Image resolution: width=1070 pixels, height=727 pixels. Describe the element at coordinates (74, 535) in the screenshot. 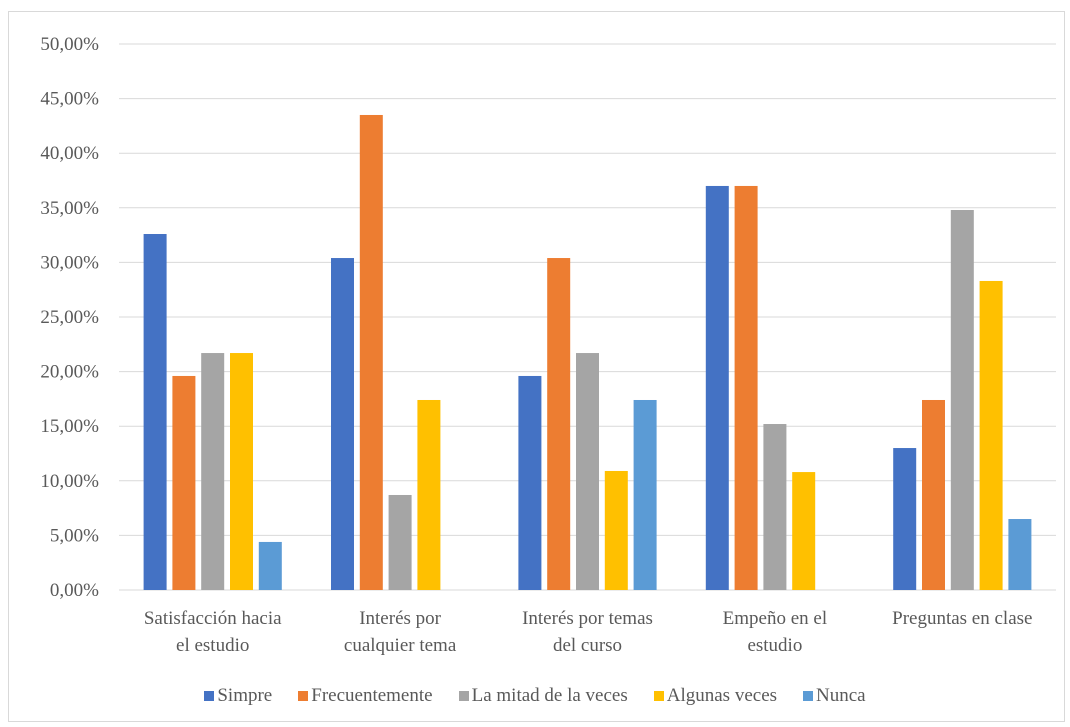

I see `y-tick-label: 5,00%` at that location.